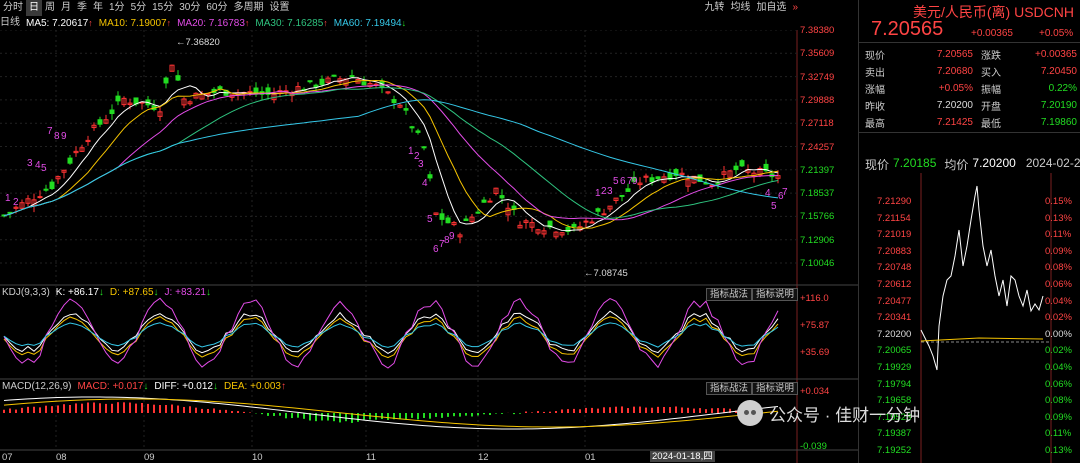 The height and width of the screenshot is (463, 1080). What do you see at coordinates (411, 151) in the screenshot?
I see `td-sequence-mark: 1` at bounding box center [411, 151].